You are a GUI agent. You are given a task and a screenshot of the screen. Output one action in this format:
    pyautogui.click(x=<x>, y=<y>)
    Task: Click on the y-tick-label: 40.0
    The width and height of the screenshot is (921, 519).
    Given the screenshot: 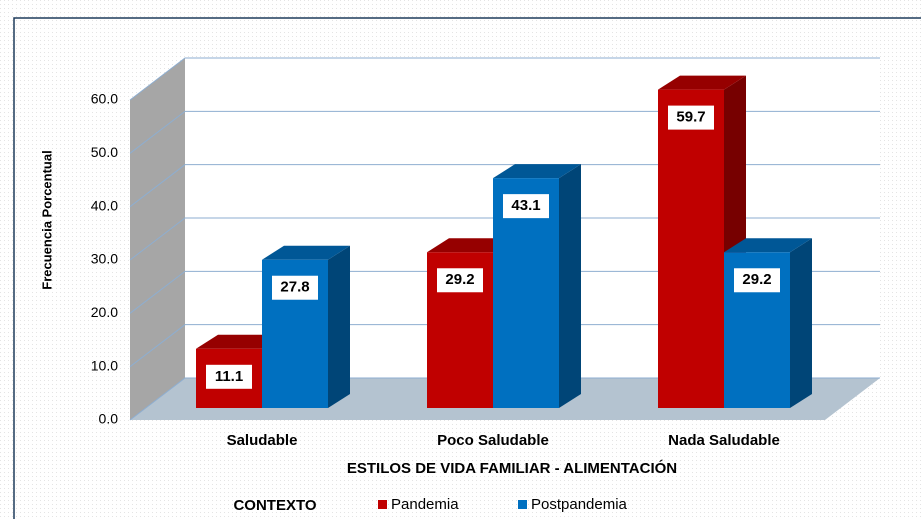 What is the action you would take?
    pyautogui.click(x=104, y=205)
    